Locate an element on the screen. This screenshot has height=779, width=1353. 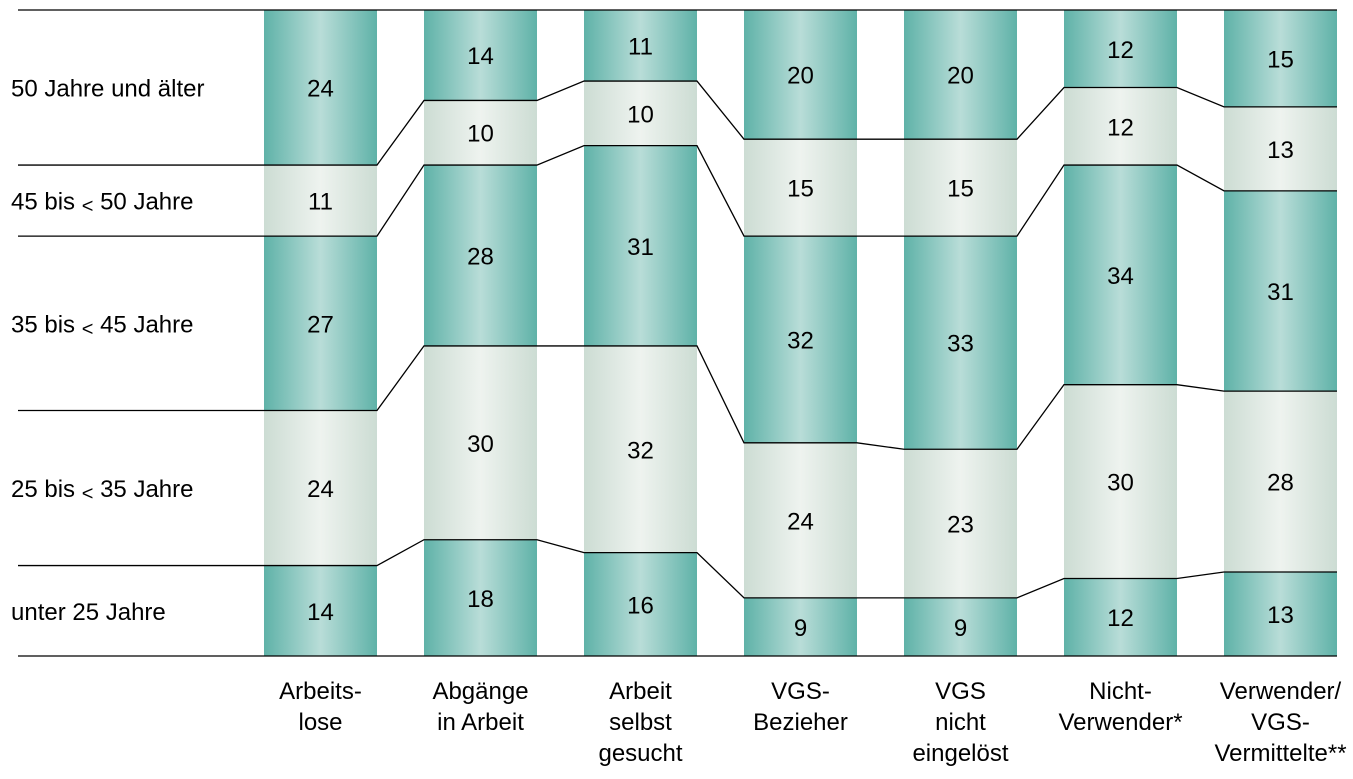
category-label: Arbeit selbst gesucht is located at coordinates (641, 722).